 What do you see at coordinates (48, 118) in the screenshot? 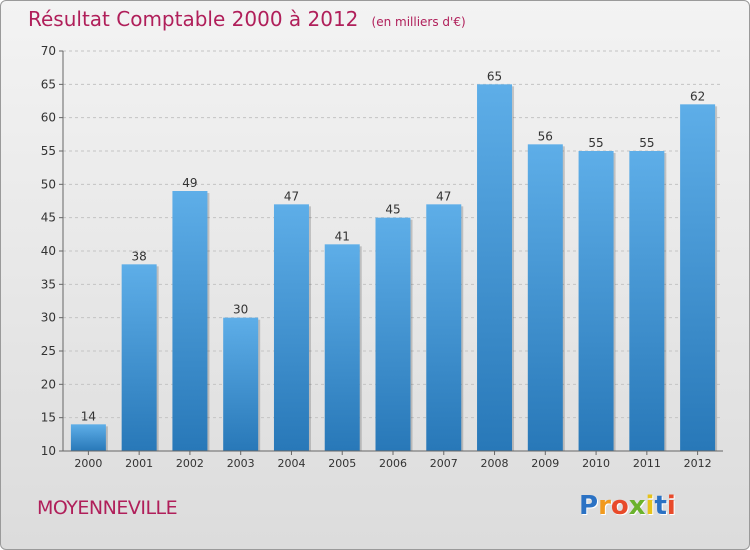
I see `y-tick-label: 60` at bounding box center [48, 118].